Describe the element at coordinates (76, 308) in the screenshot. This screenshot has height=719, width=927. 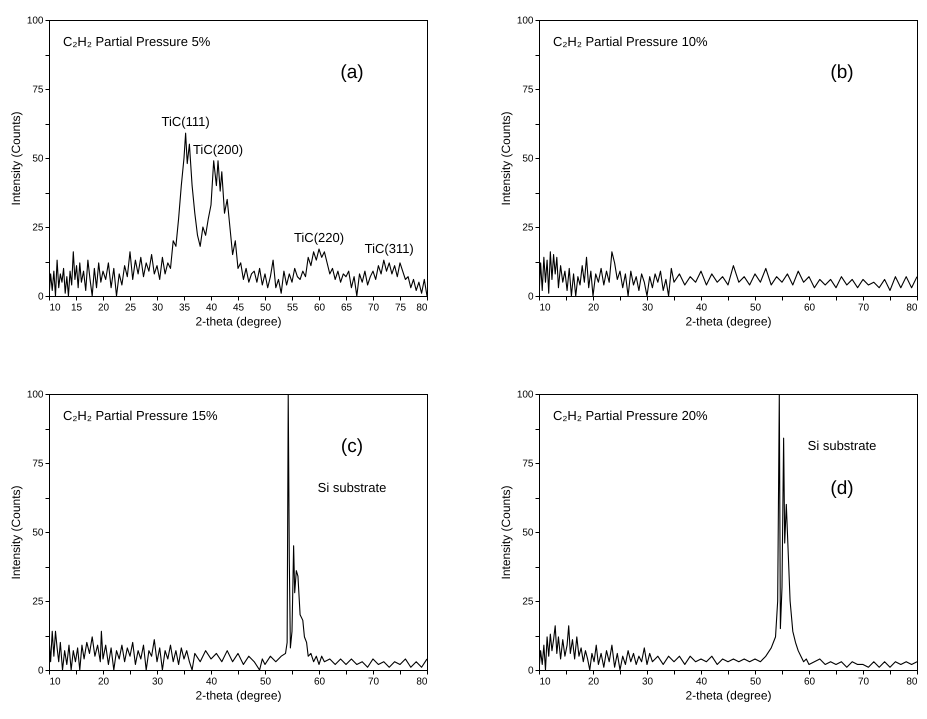
I see `x-tick-label: 15` at that location.